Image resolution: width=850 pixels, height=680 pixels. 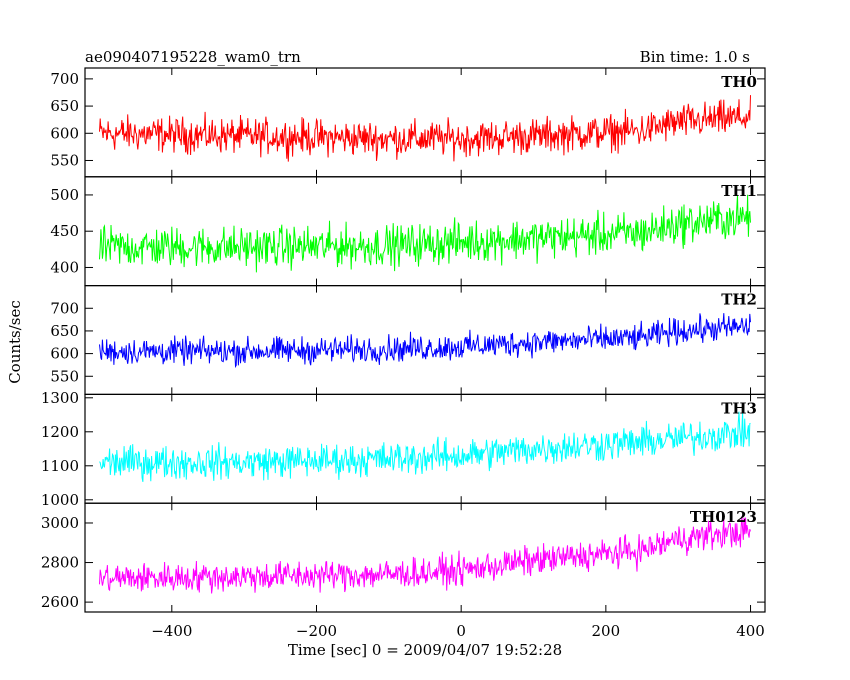 What do you see at coordinates (60, 398) in the screenshot?
I see `y-tick-label: 1300` at bounding box center [60, 398].